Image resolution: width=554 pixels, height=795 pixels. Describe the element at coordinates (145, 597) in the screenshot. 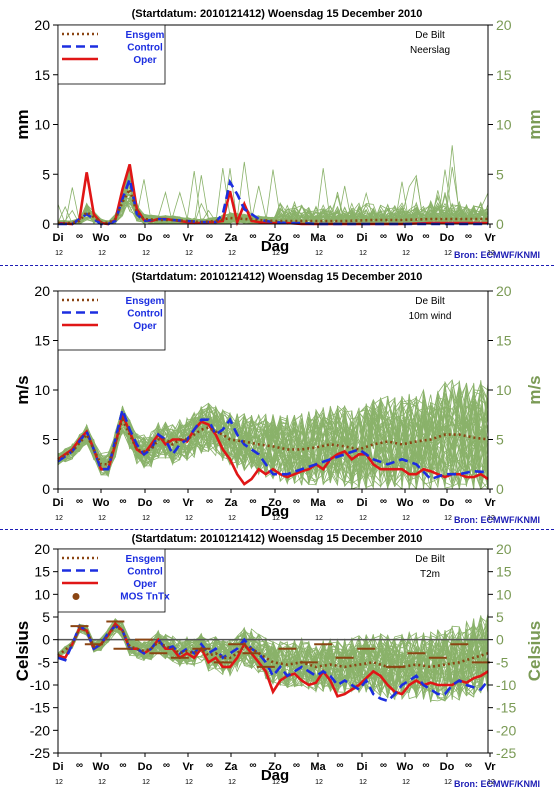

I see `legend-label: MOS TnTx` at that location.